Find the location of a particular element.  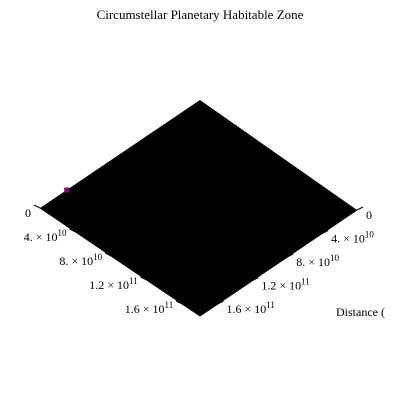

chart-title: Circumstellar Planetary Habitable Zone is located at coordinates (200, 14).